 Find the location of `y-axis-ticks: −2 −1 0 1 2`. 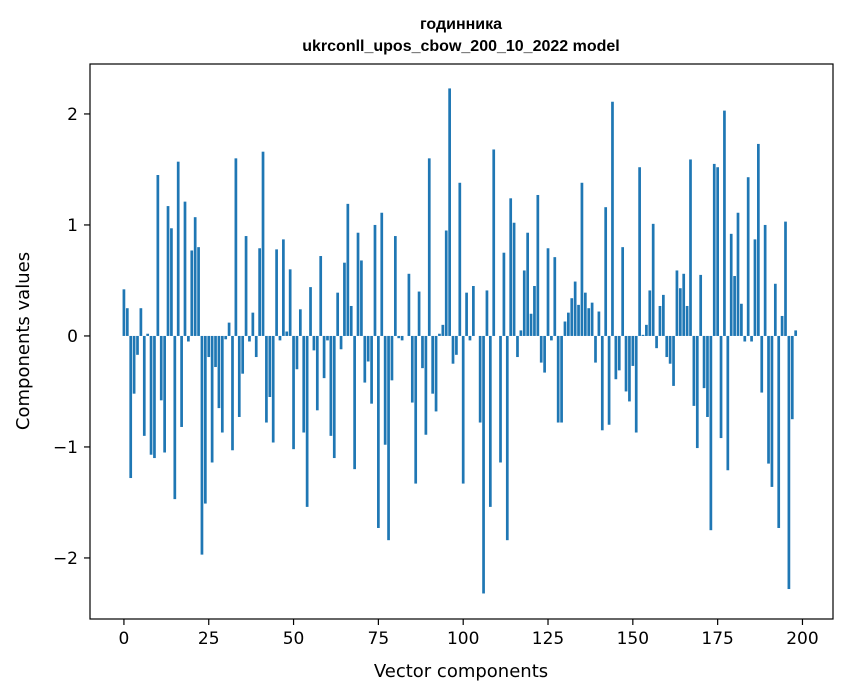

y-axis-ticks: −2 −1 0 1 2 is located at coordinates (71, 337).